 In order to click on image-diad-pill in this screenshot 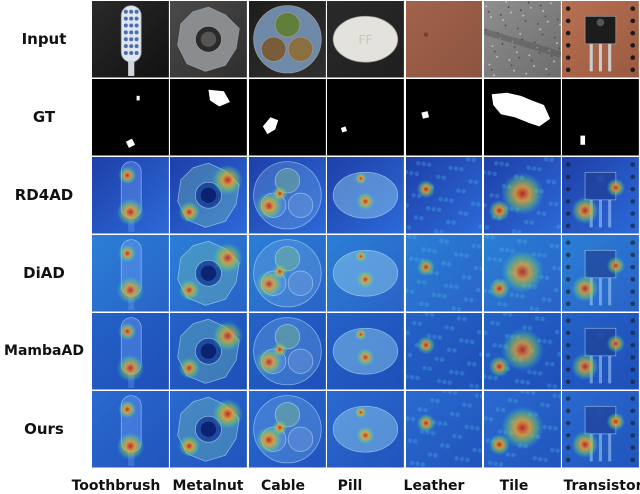, I will do `click(366, 273)`.